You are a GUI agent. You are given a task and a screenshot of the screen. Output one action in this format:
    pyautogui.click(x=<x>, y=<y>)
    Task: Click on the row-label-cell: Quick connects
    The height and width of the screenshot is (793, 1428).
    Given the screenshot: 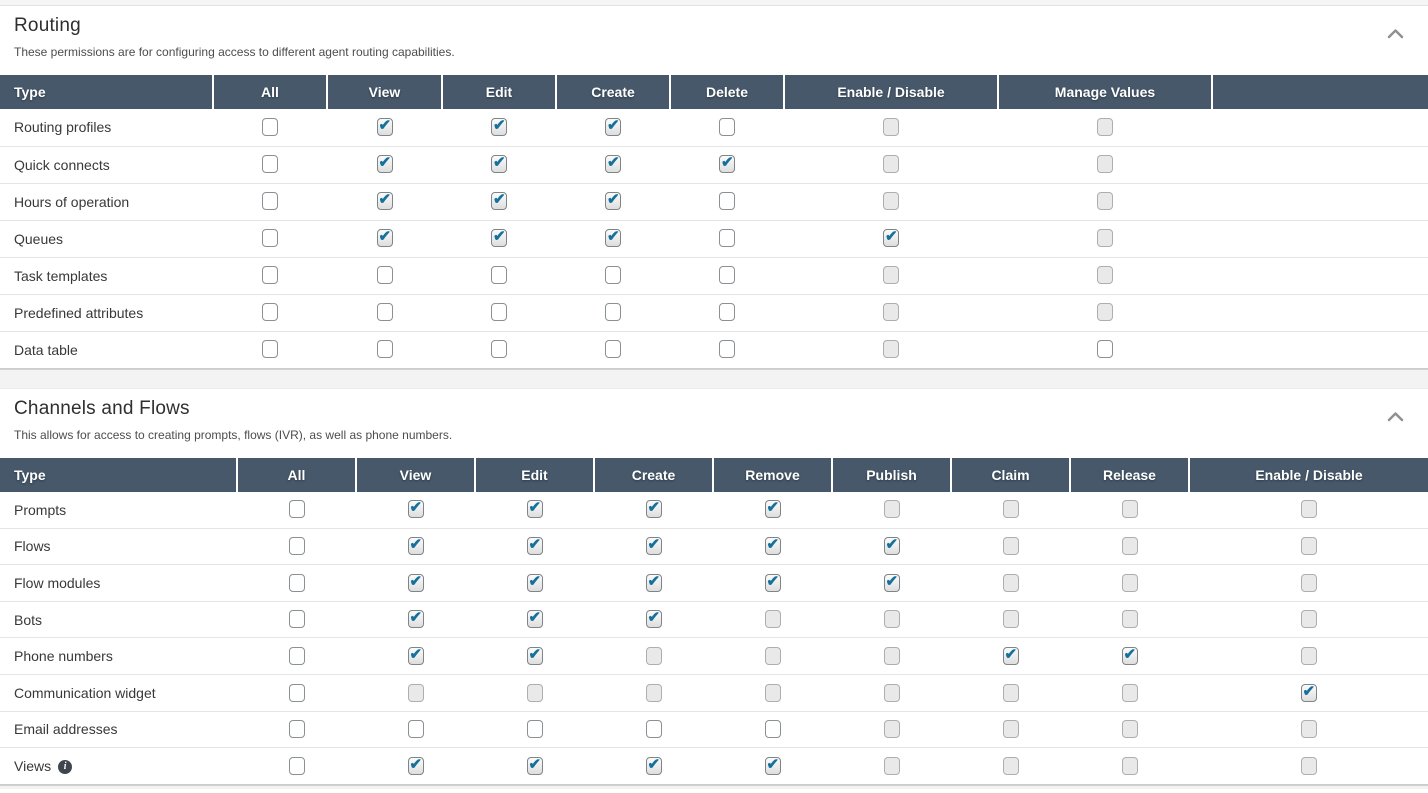 What is the action you would take?
    pyautogui.click(x=106, y=165)
    